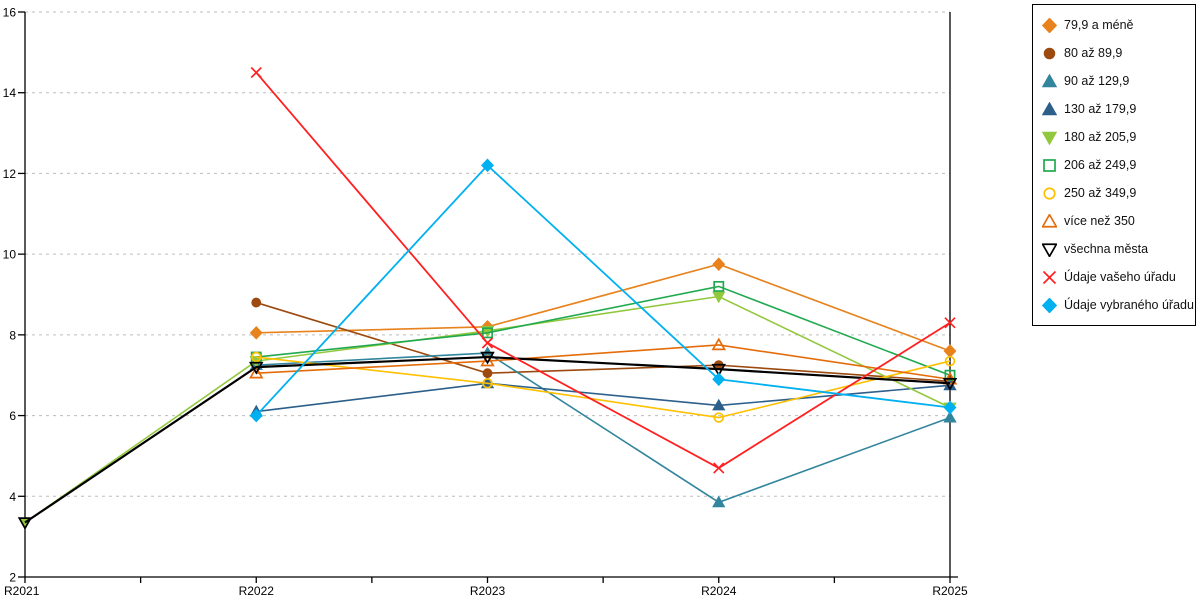  I want to click on legend-item: všechna města, so click(1116, 249).